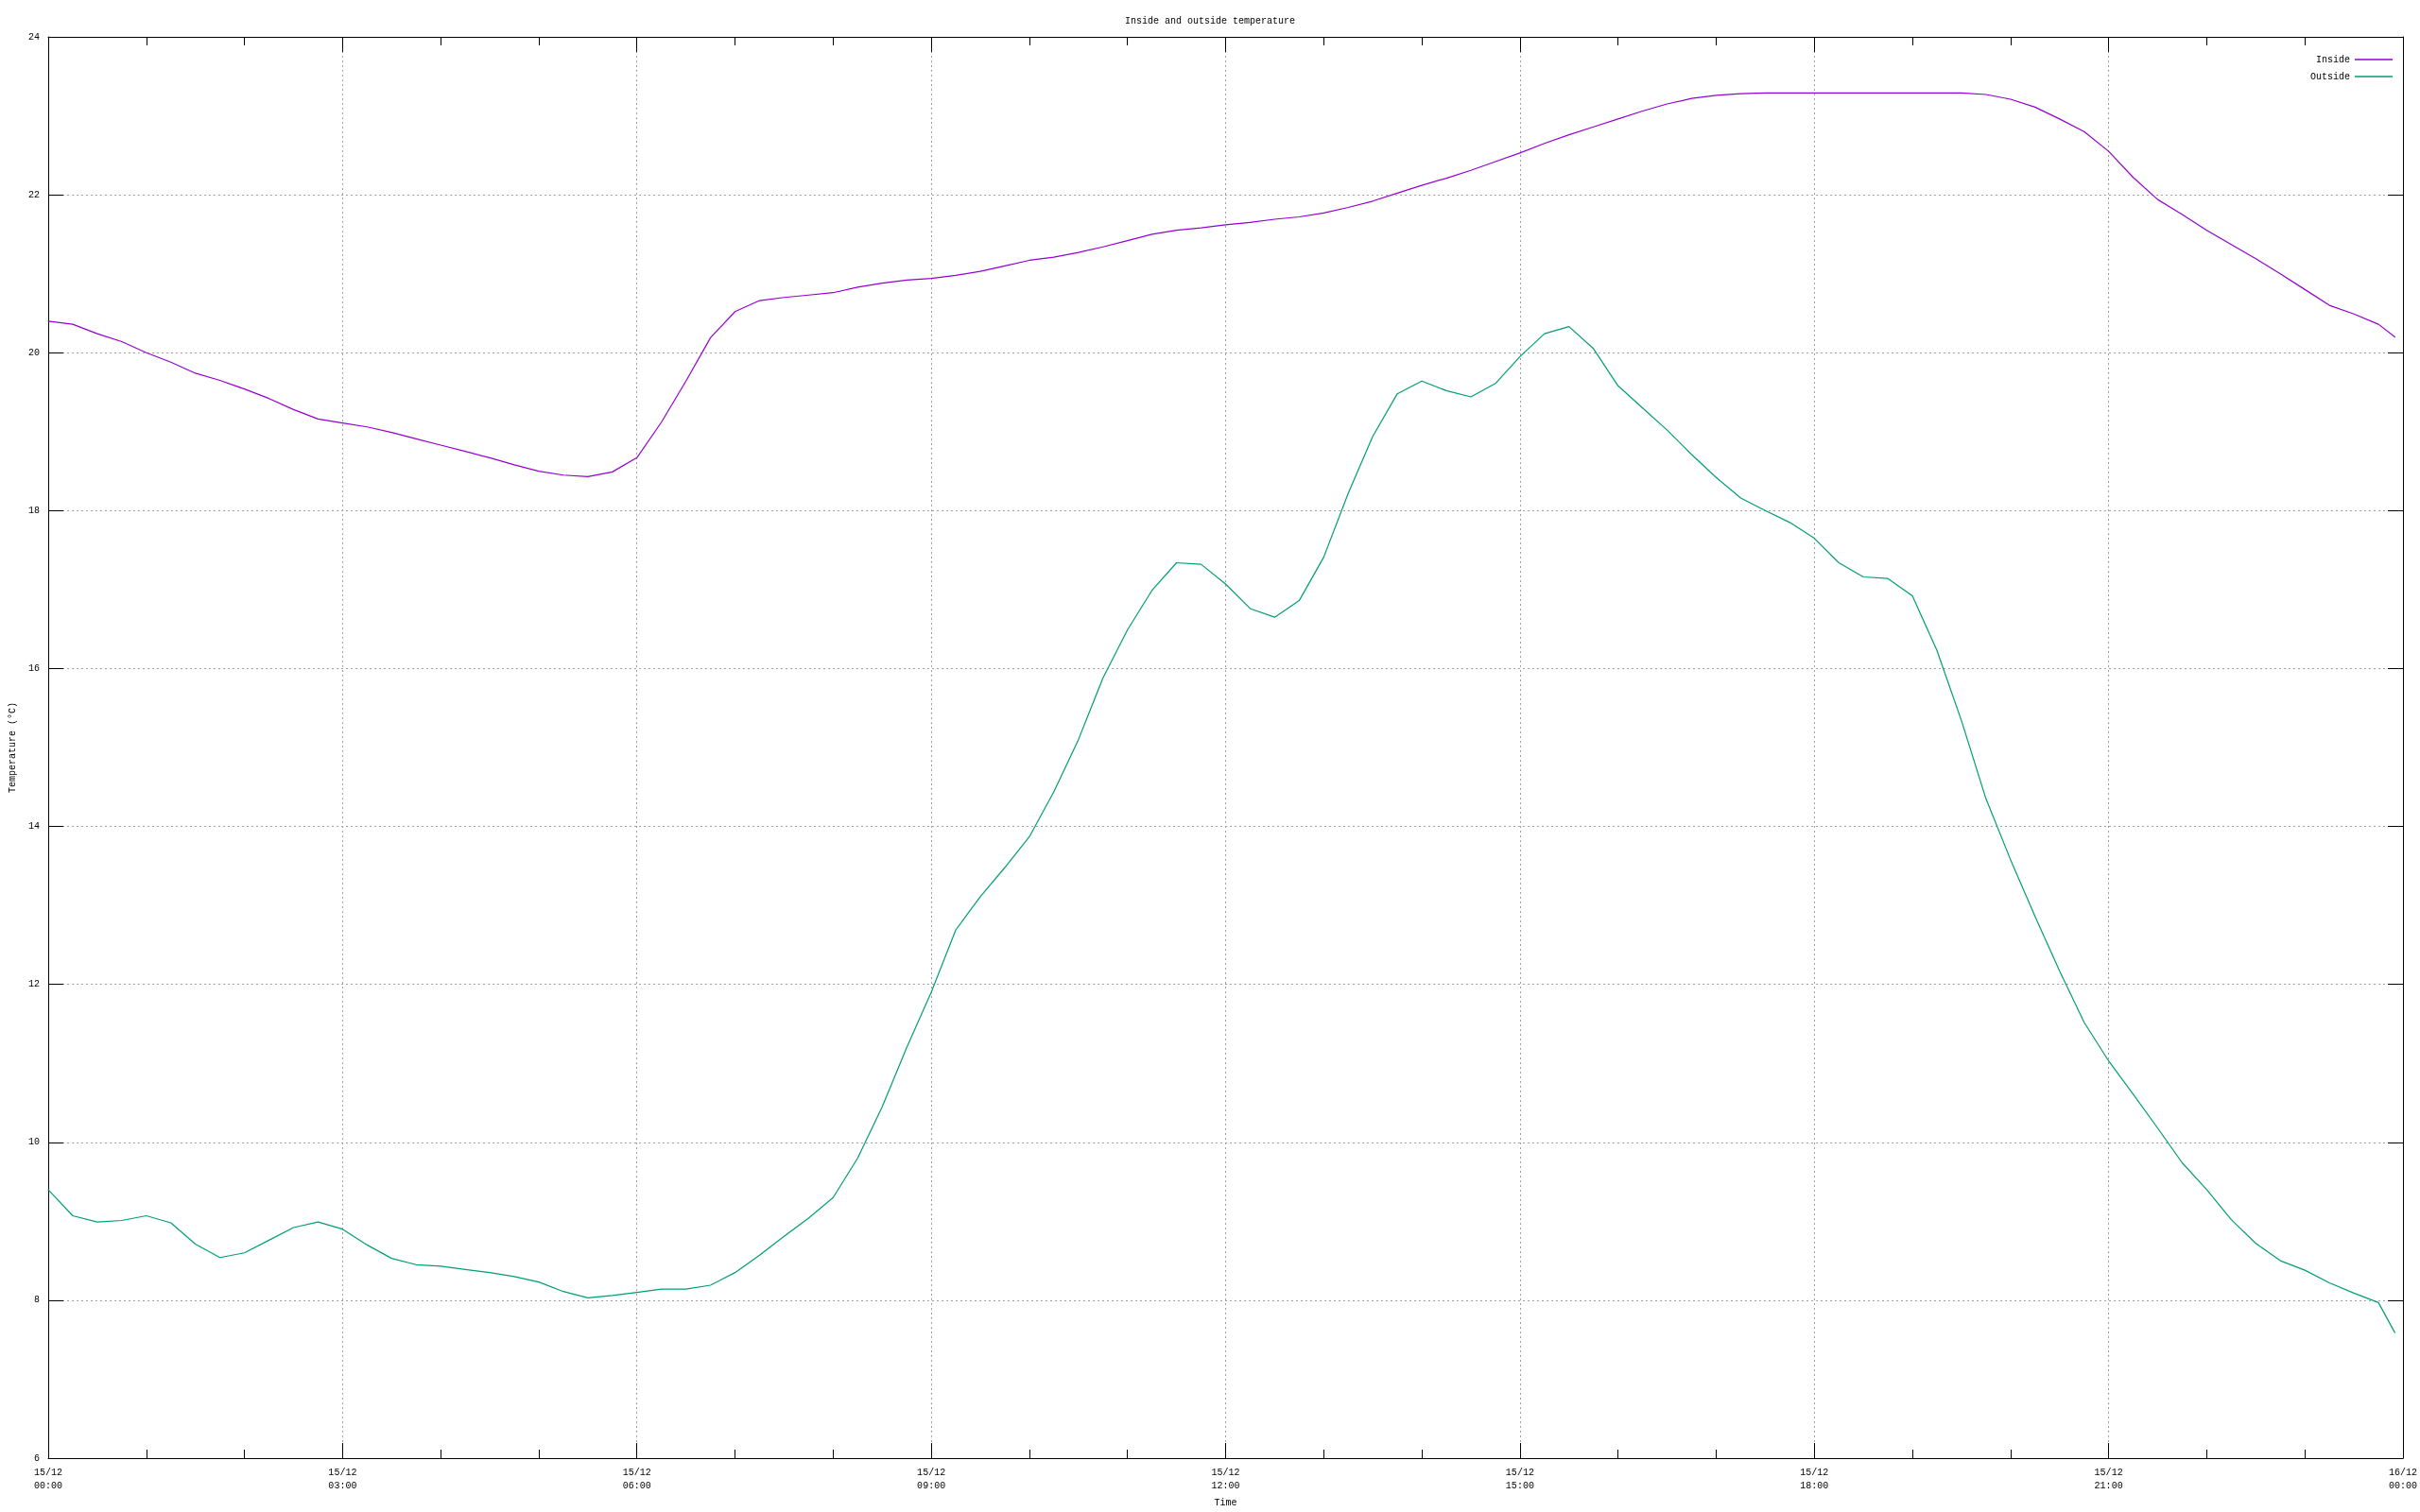 This screenshot has width=2420, height=1512. What do you see at coordinates (33, 827) in the screenshot?
I see `y-tick-label: 14` at bounding box center [33, 827].